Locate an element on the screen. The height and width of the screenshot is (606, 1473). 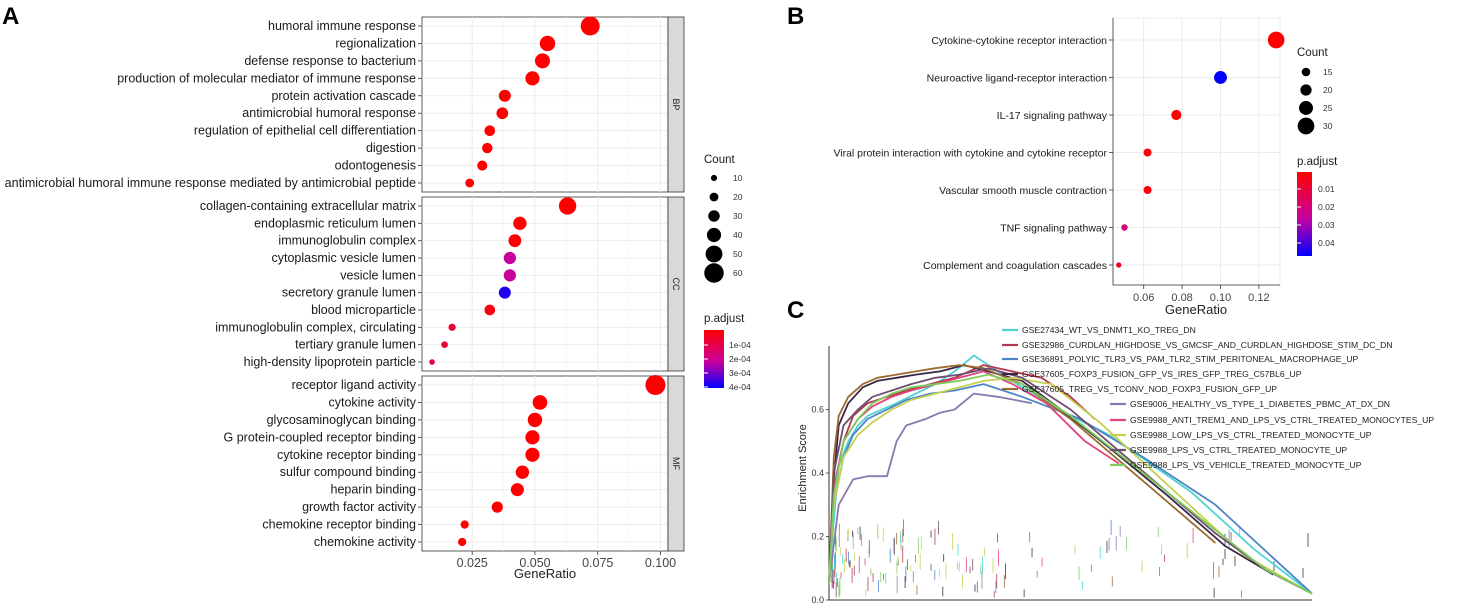
term-label: G protein-coupled receptor binding is located at coordinates (320, 437).